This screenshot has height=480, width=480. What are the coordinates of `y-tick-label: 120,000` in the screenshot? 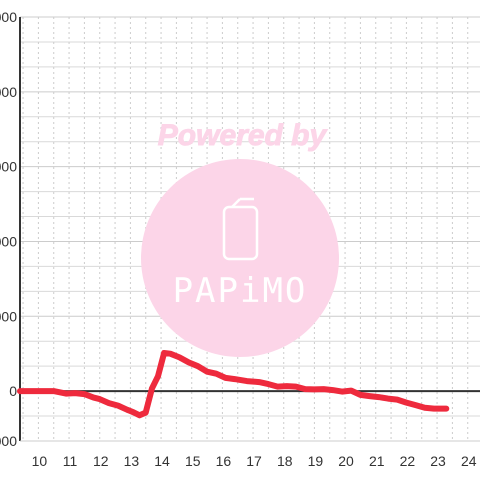 It's located at (8, 92).